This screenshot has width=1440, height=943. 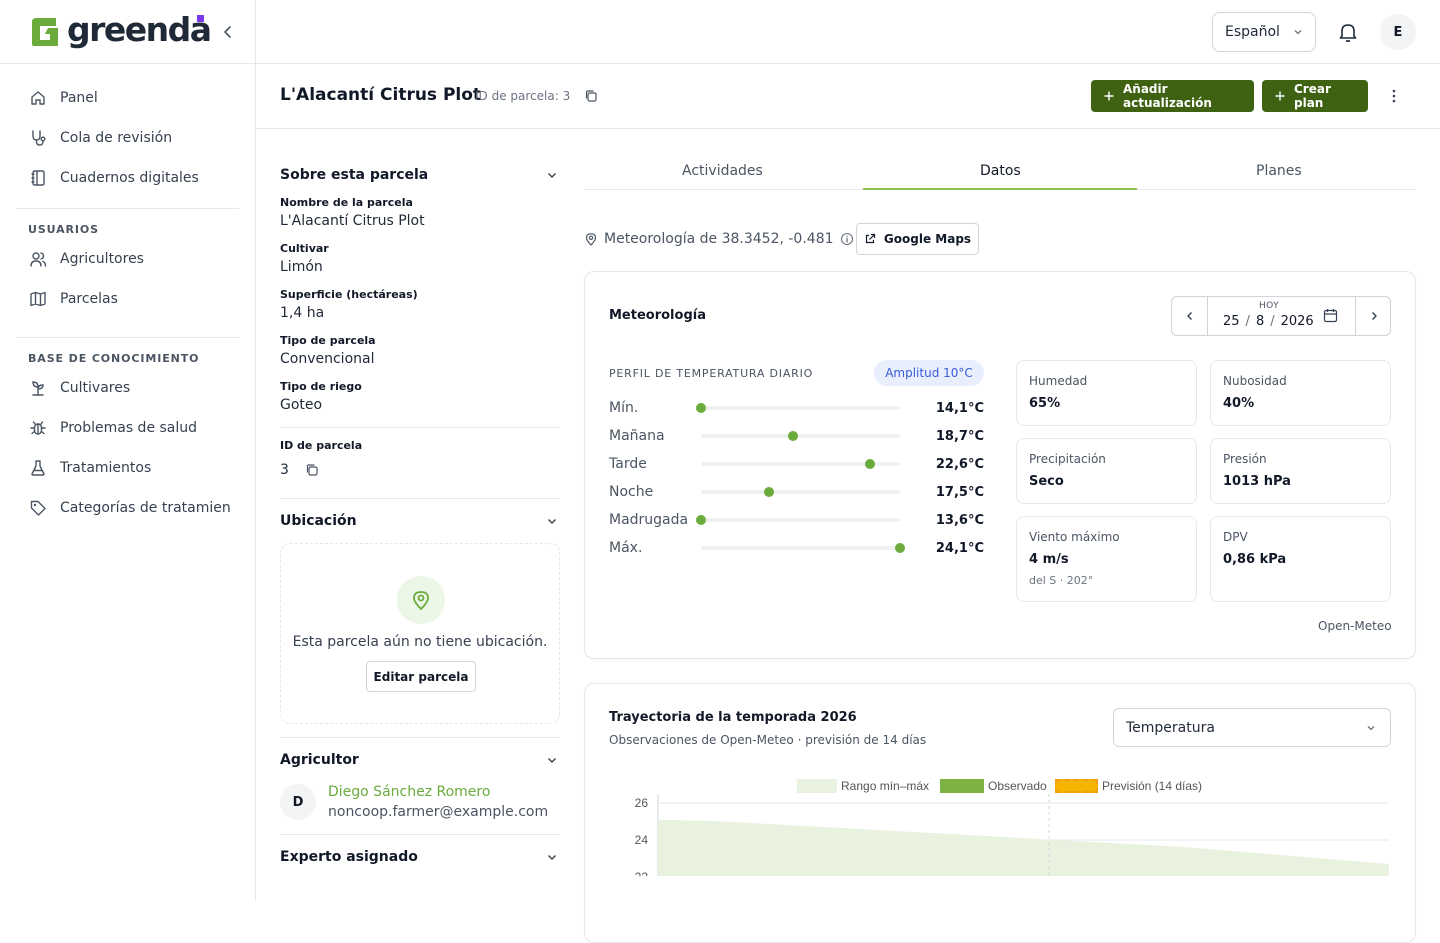 I want to click on field-label: Nombre de la parcela, so click(x=346, y=202).